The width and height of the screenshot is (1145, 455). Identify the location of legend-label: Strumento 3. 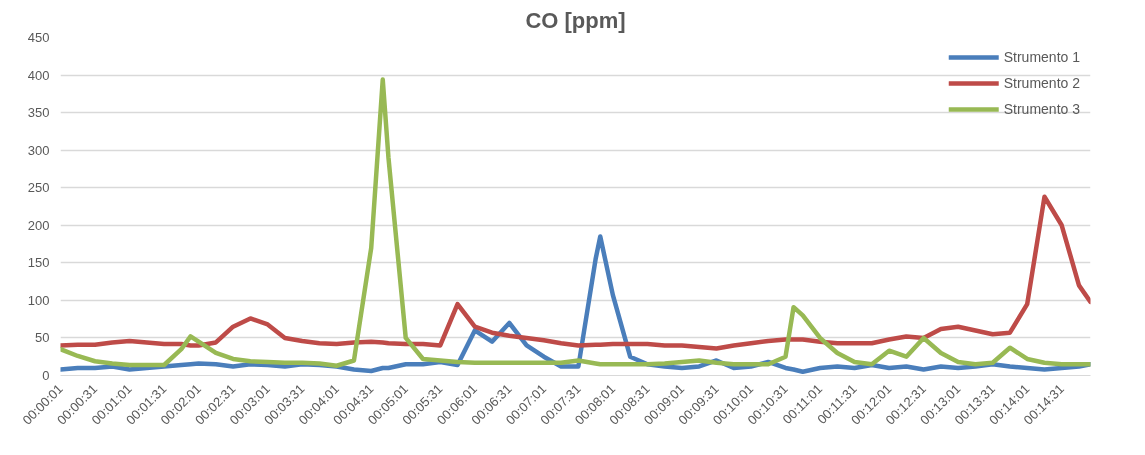
(1041, 109).